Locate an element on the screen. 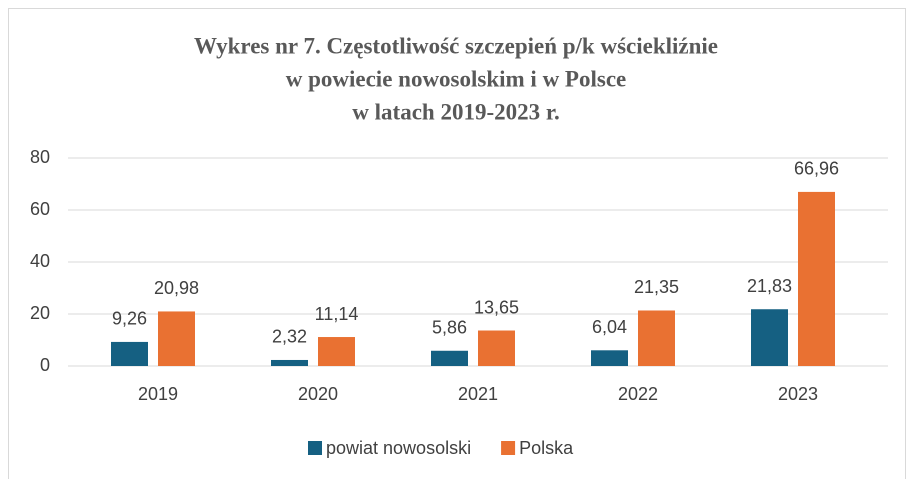 The width and height of the screenshot is (912, 479). y-tick-label: 60 is located at coordinates (40, 209).